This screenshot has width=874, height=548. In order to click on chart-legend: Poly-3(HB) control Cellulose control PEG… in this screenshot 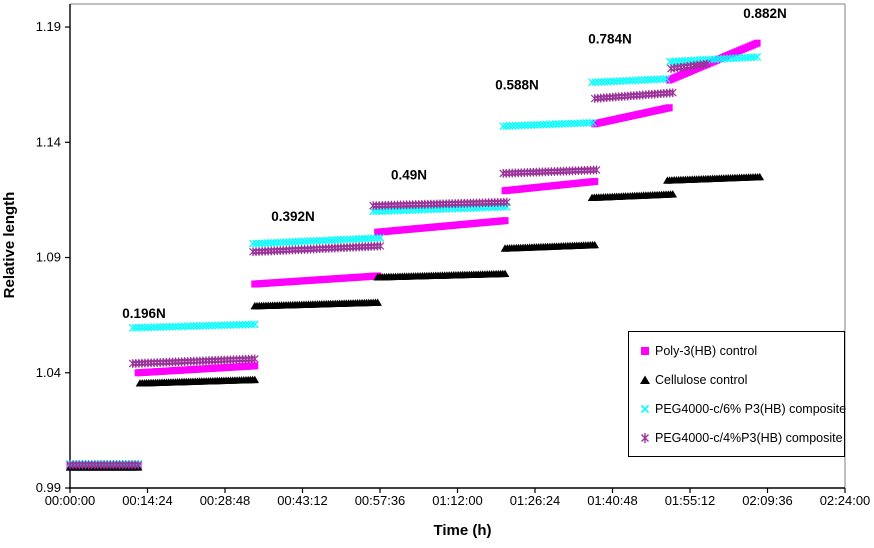, I will do `click(737, 394)`.